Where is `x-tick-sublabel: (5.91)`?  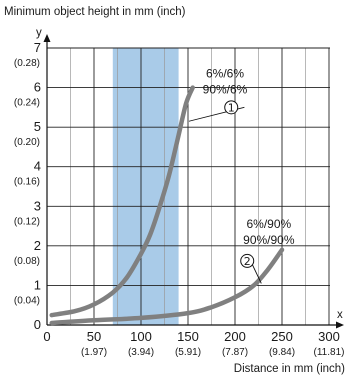 x-tick-sublabel: (5.91) is located at coordinates (188, 352).